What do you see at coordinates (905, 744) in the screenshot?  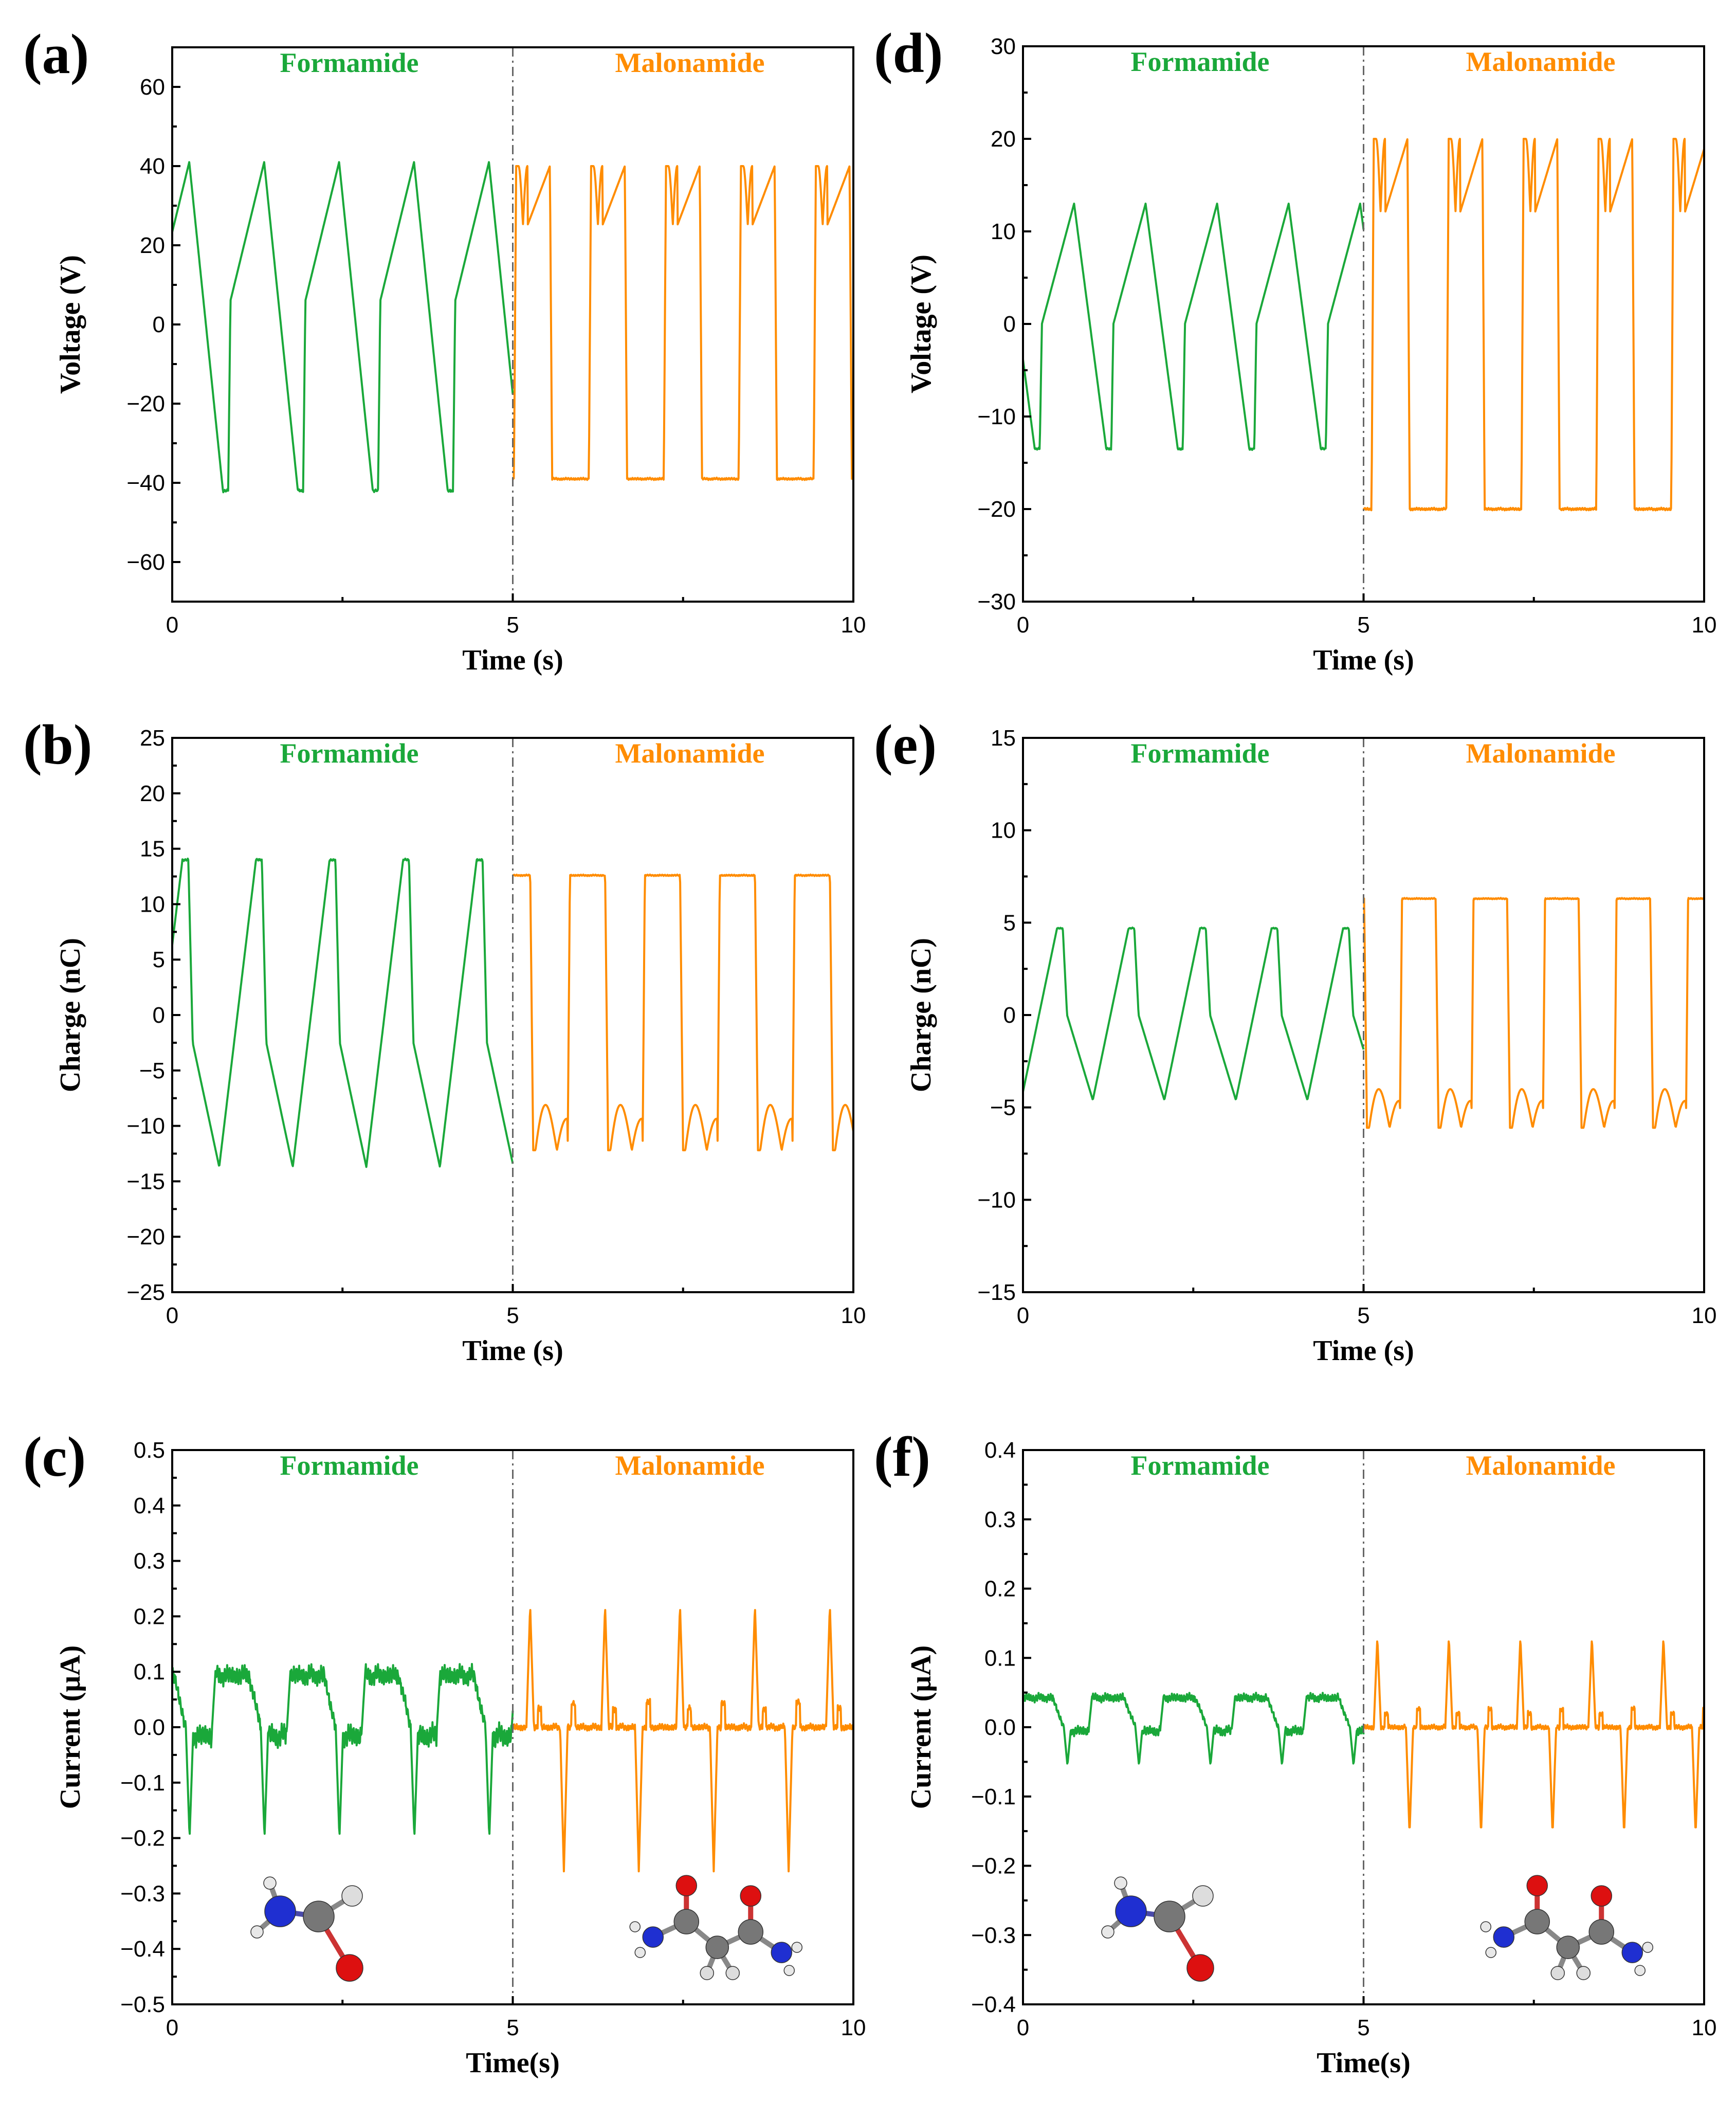 I see `panel-label: (e)` at bounding box center [905, 744].